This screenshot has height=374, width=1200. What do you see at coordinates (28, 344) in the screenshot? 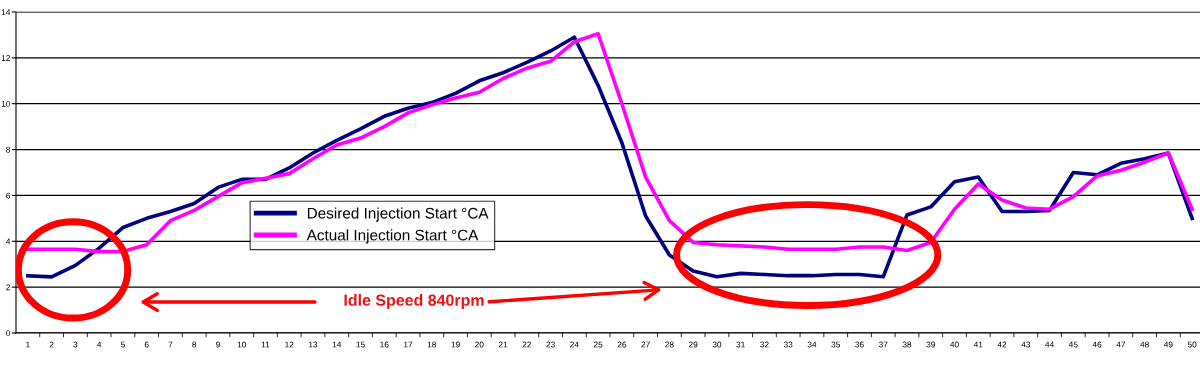
I see `x-tick-label: 1` at bounding box center [28, 344].